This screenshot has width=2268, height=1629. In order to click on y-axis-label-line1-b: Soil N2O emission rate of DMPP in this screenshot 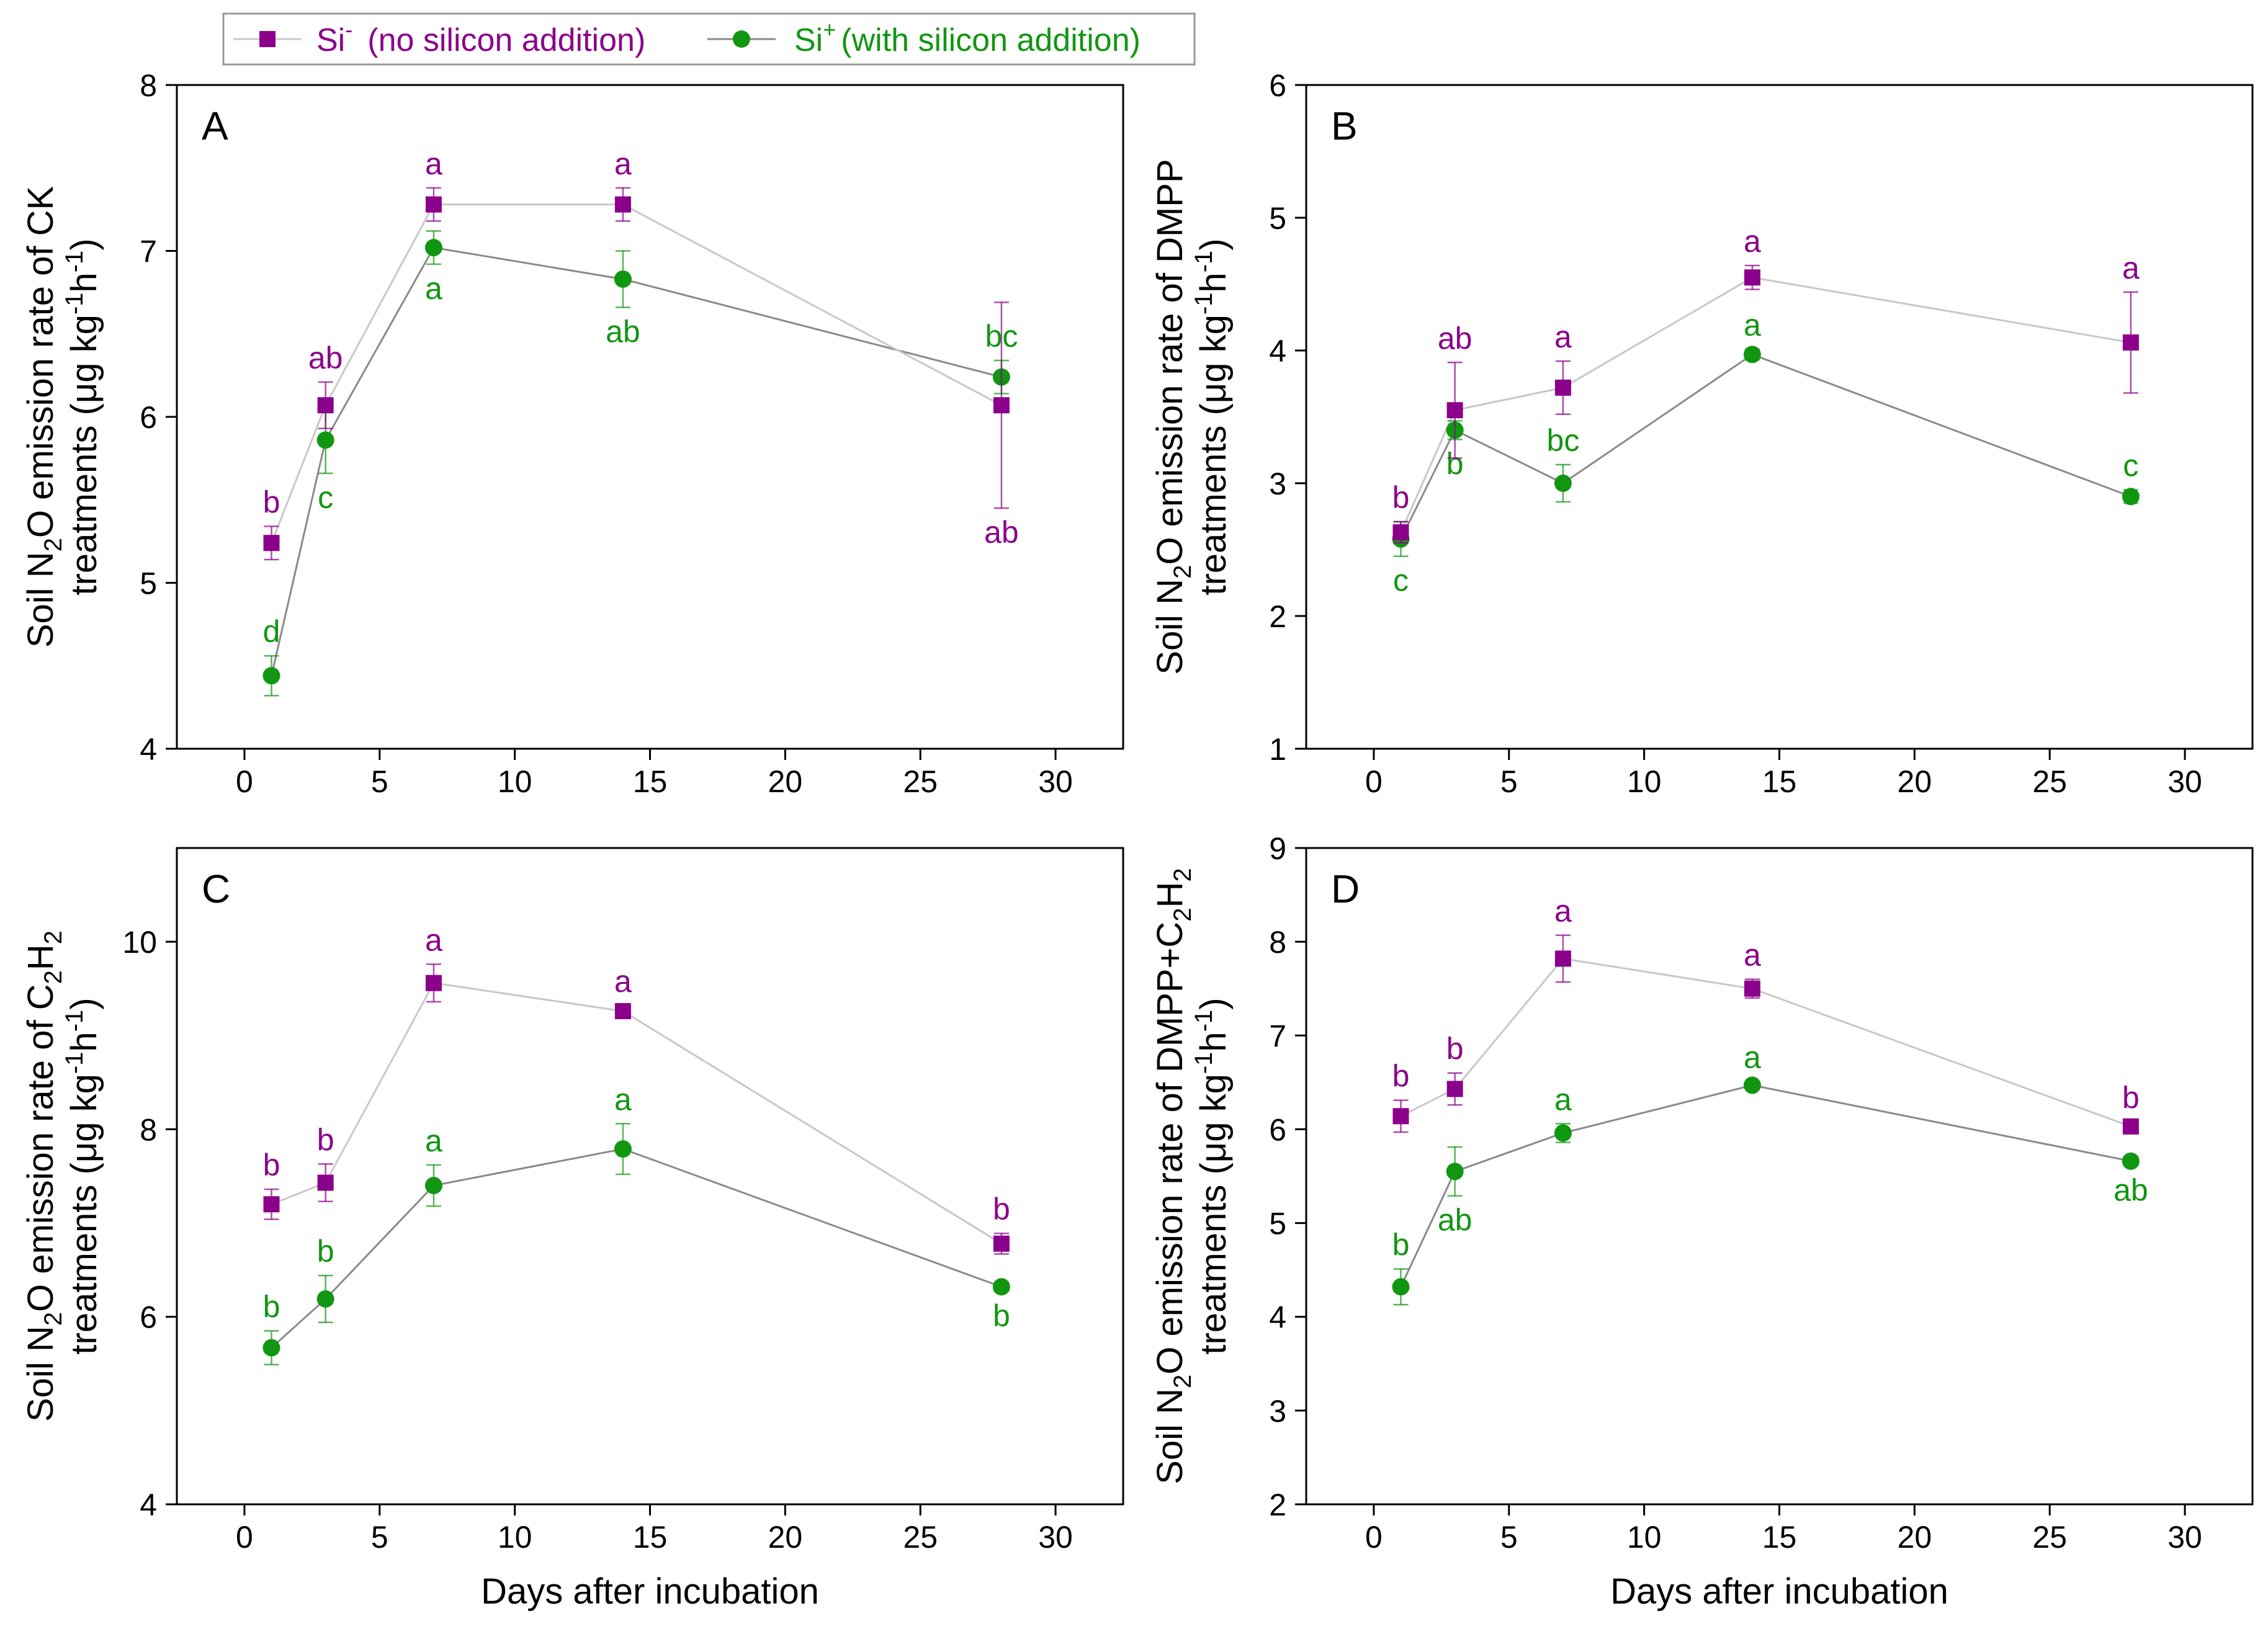, I will do `click(1173, 417)`.